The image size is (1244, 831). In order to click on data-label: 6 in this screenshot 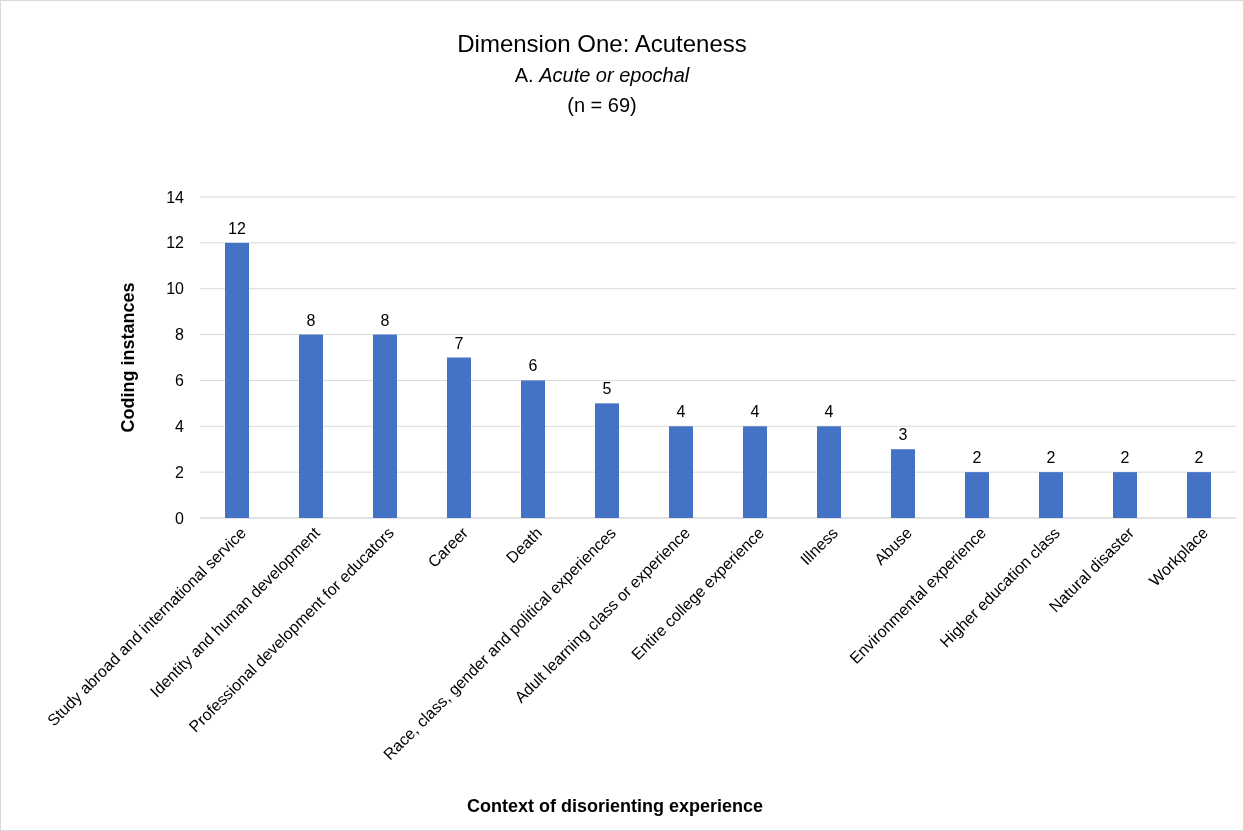, I will do `click(533, 366)`.